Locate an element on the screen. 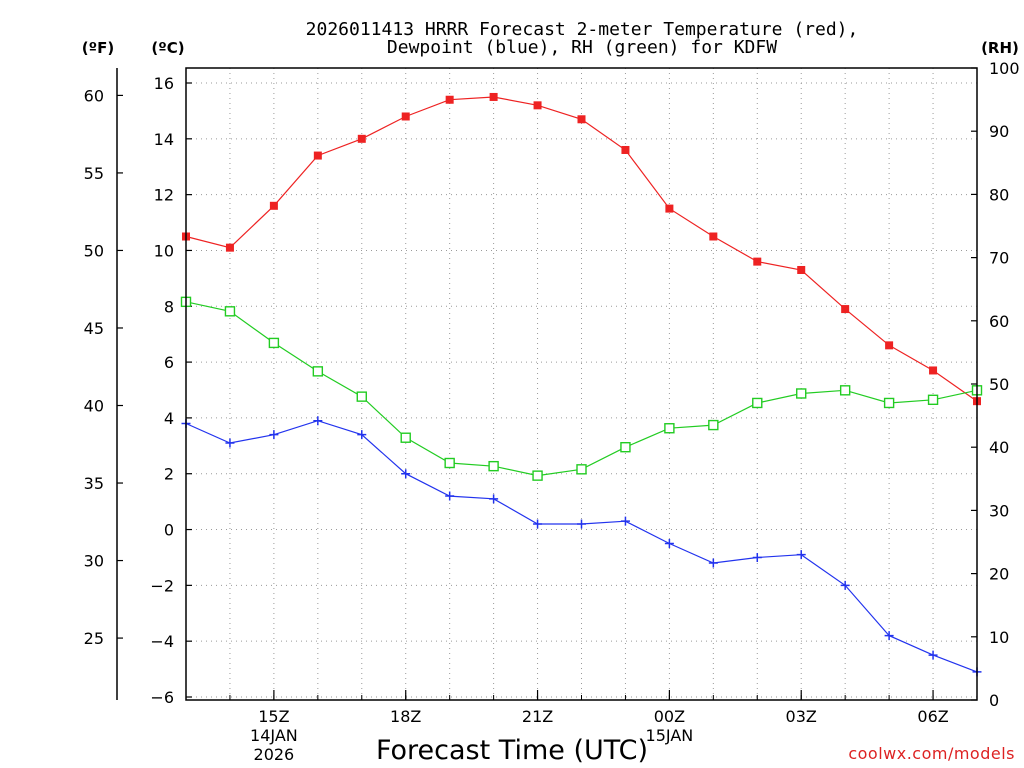 The image size is (1024, 768). rh-tick-label: 10 is located at coordinates (999, 637).